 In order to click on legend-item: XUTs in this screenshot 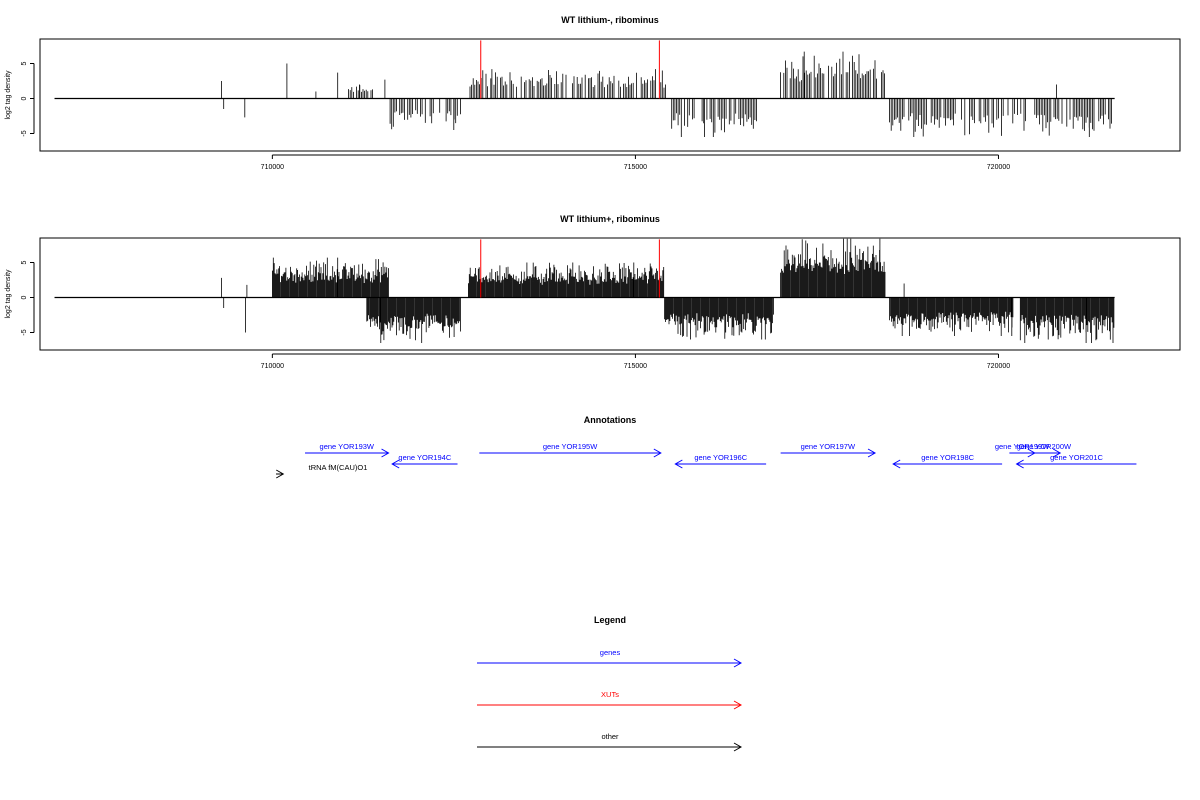, I will do `click(610, 700)`.